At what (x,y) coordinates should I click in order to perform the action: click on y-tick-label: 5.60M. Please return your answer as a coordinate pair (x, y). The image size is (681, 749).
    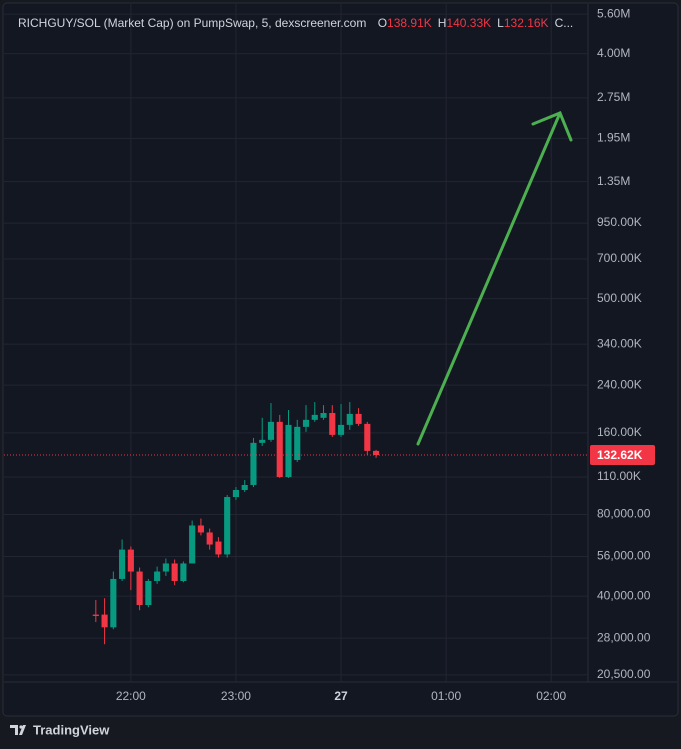
    Looking at the image, I should click on (613, 13).